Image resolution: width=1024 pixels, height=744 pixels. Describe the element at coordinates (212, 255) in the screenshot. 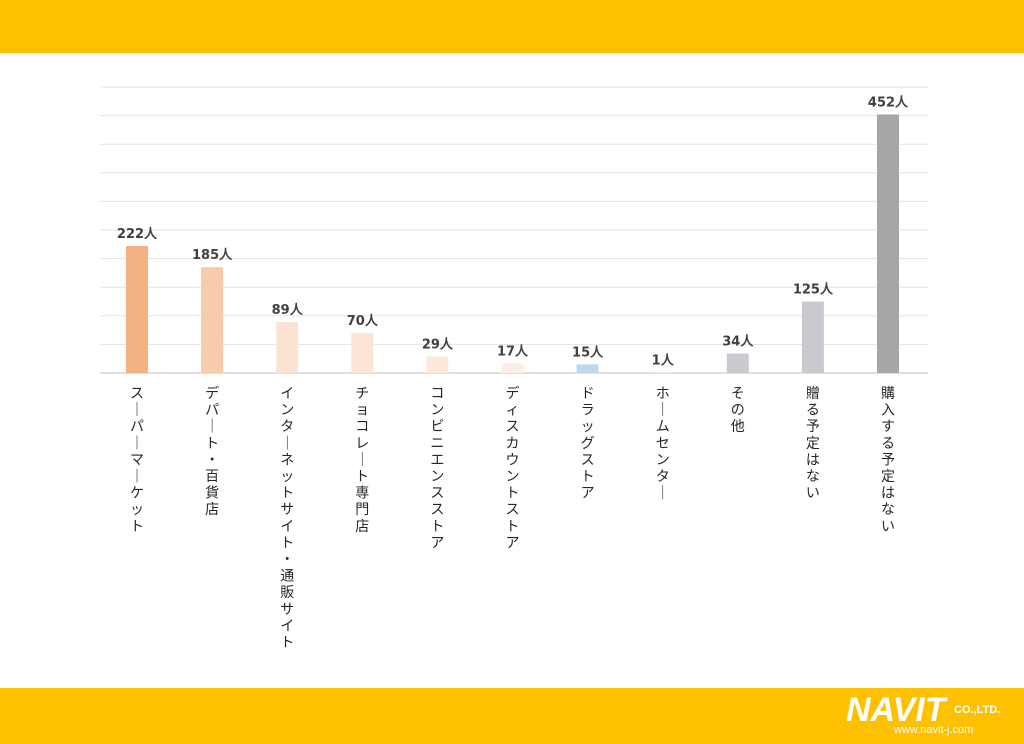

I see `value-label: 185人` at that location.